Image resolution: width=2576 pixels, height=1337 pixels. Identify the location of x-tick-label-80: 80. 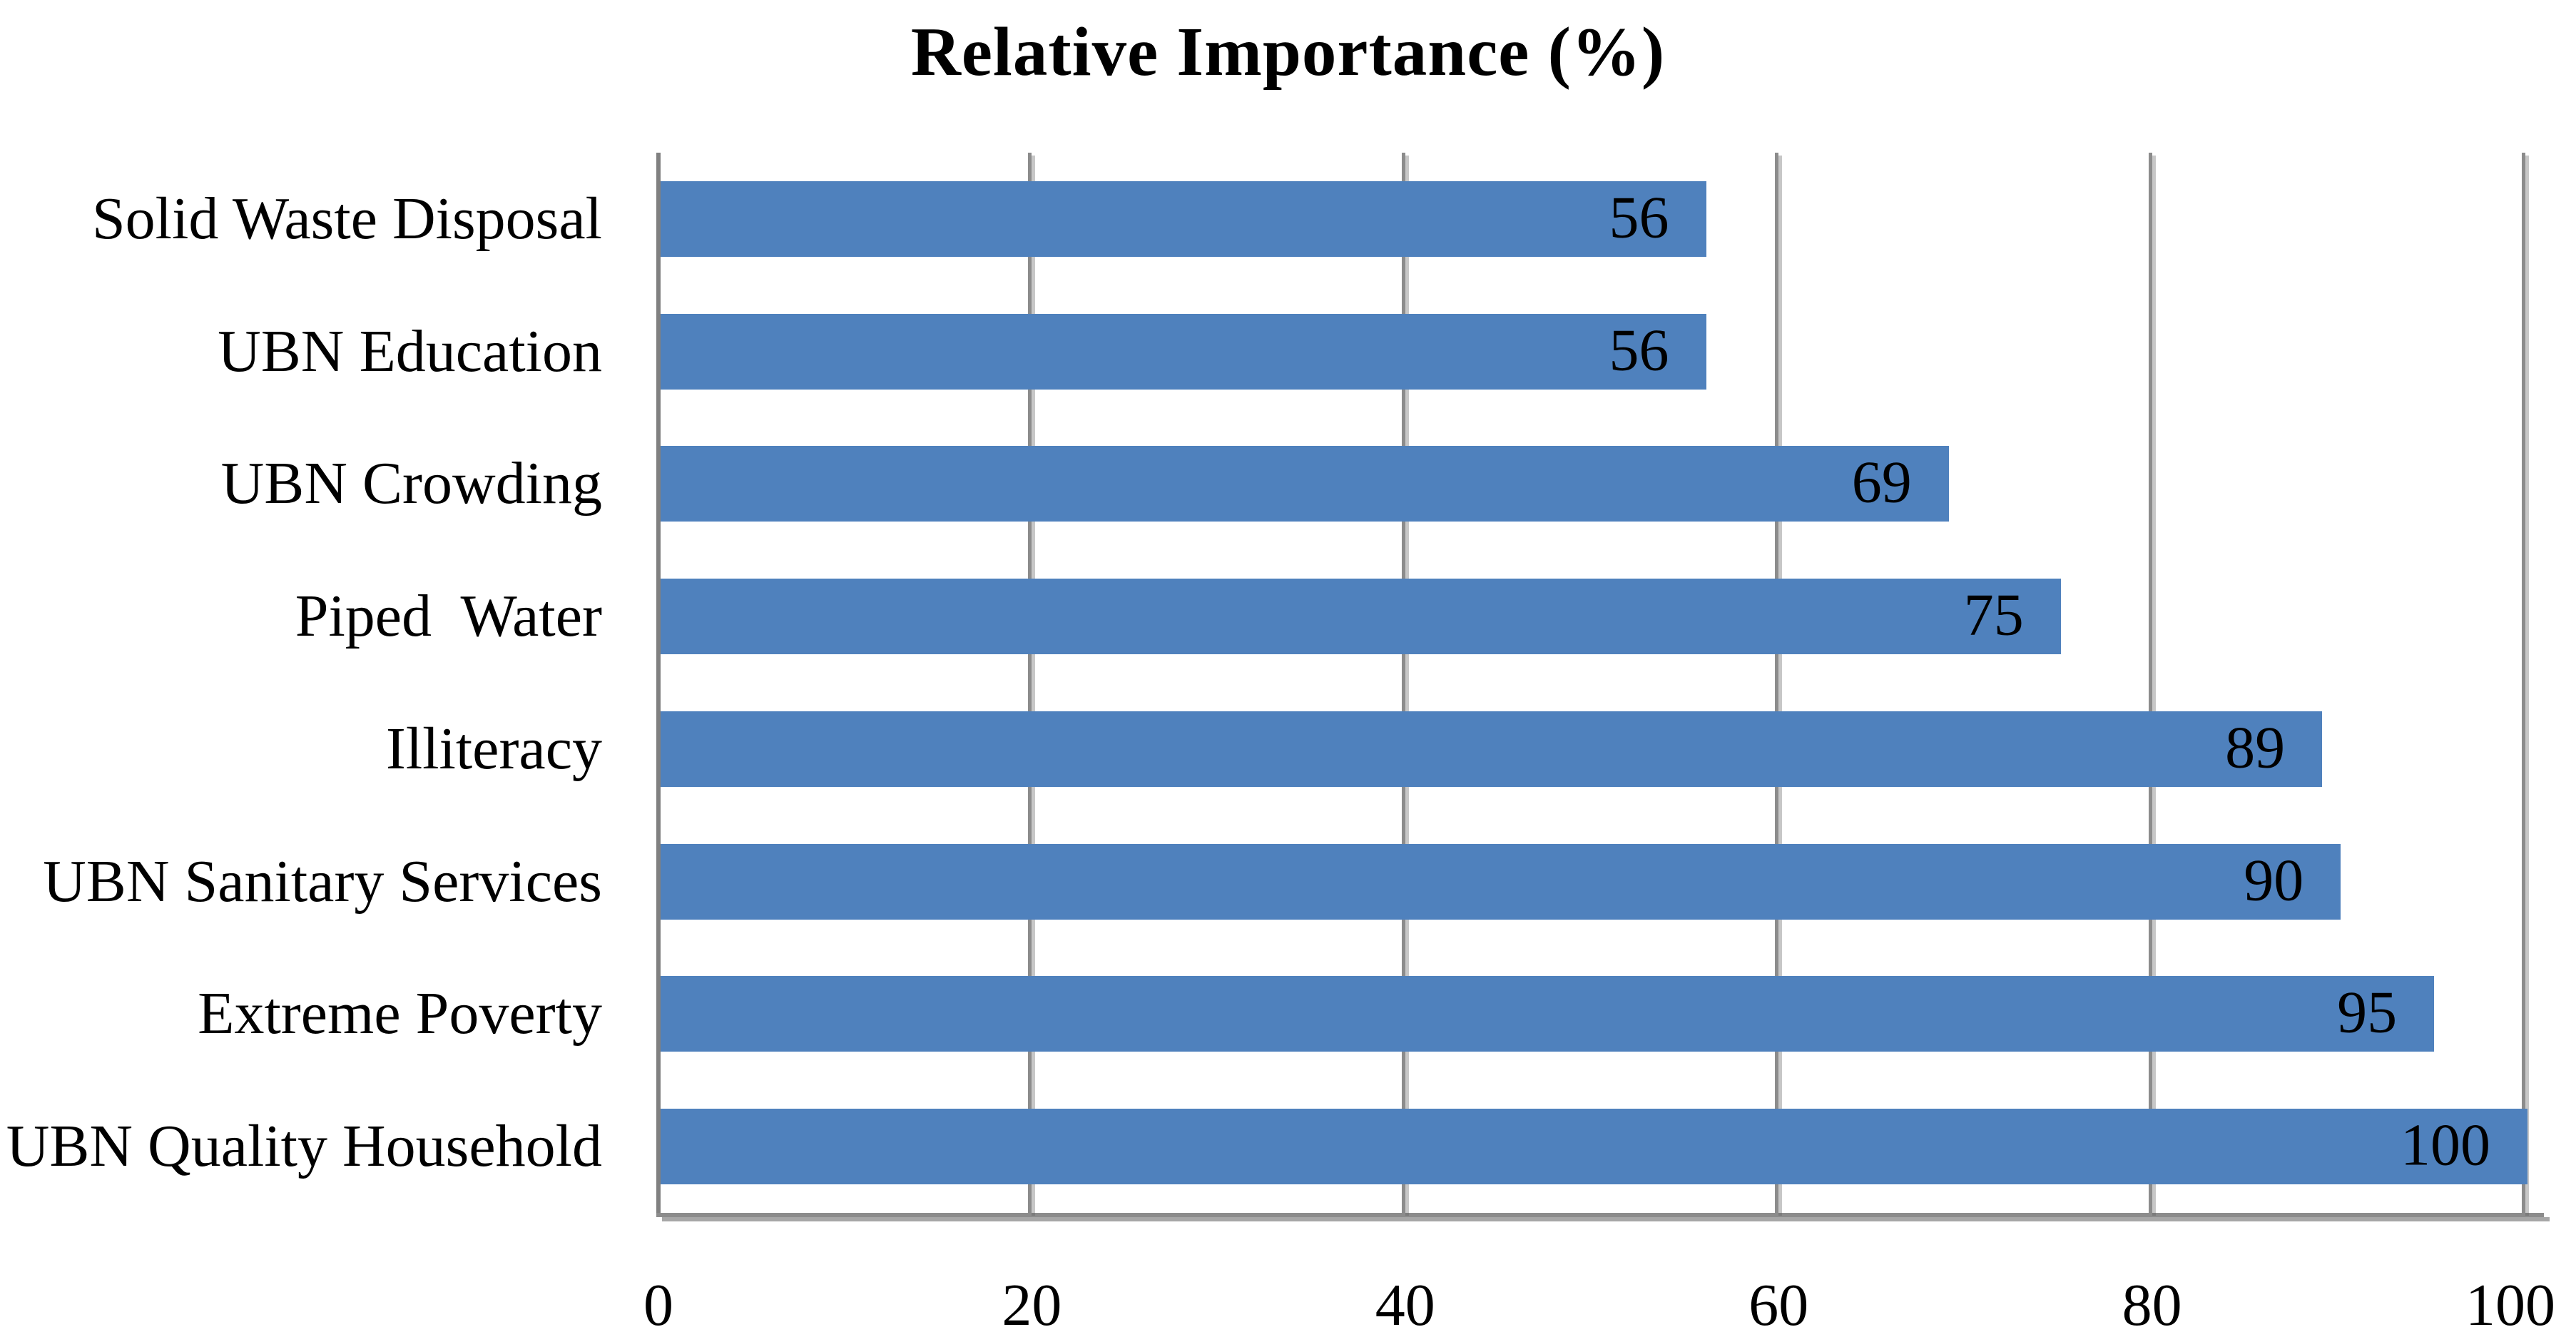
(2152, 1304).